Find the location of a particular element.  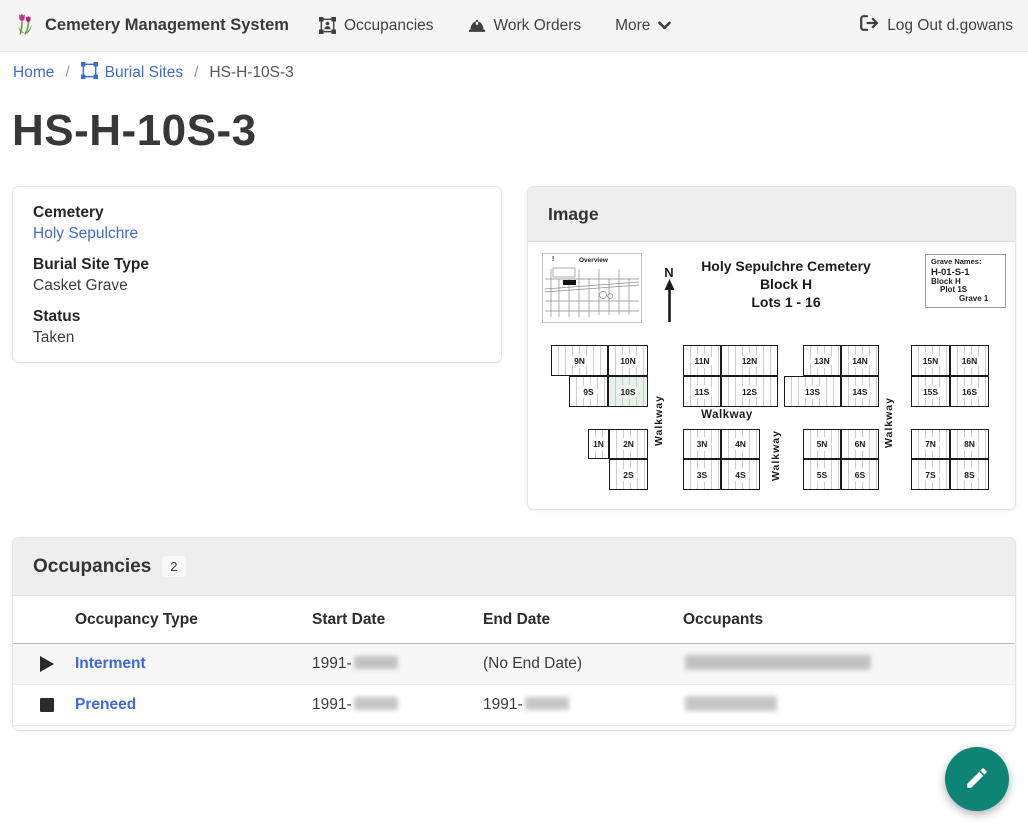

plot-cell-9N: 9N is located at coordinates (579, 360).